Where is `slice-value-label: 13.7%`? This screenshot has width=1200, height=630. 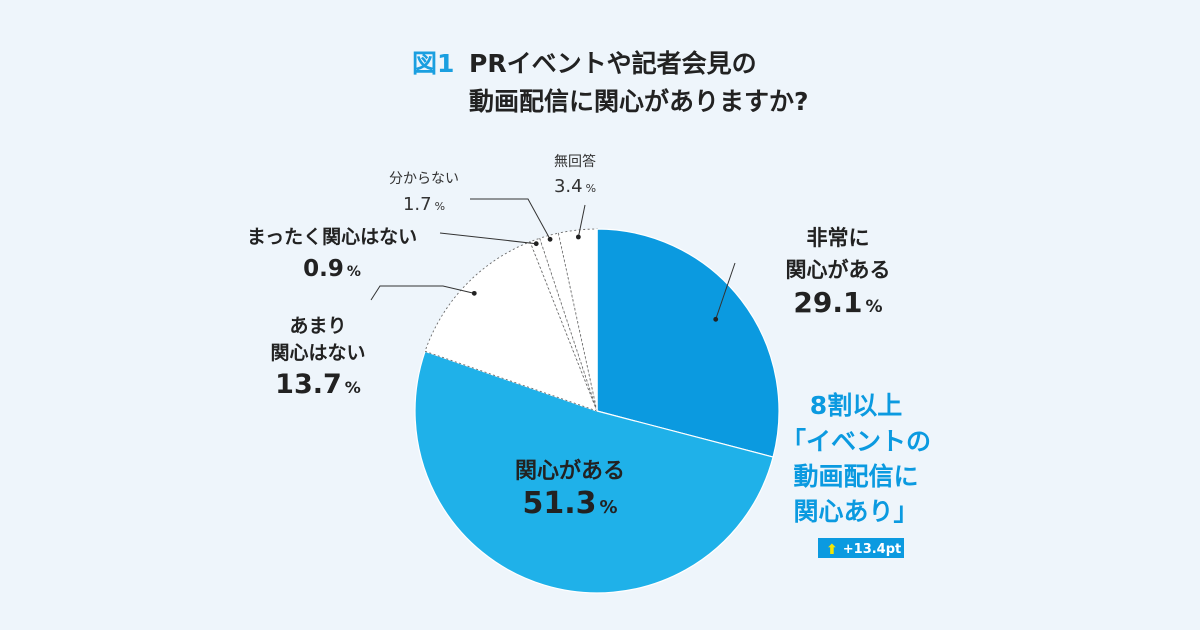
slice-value-label: 13.7% is located at coordinates (318, 384).